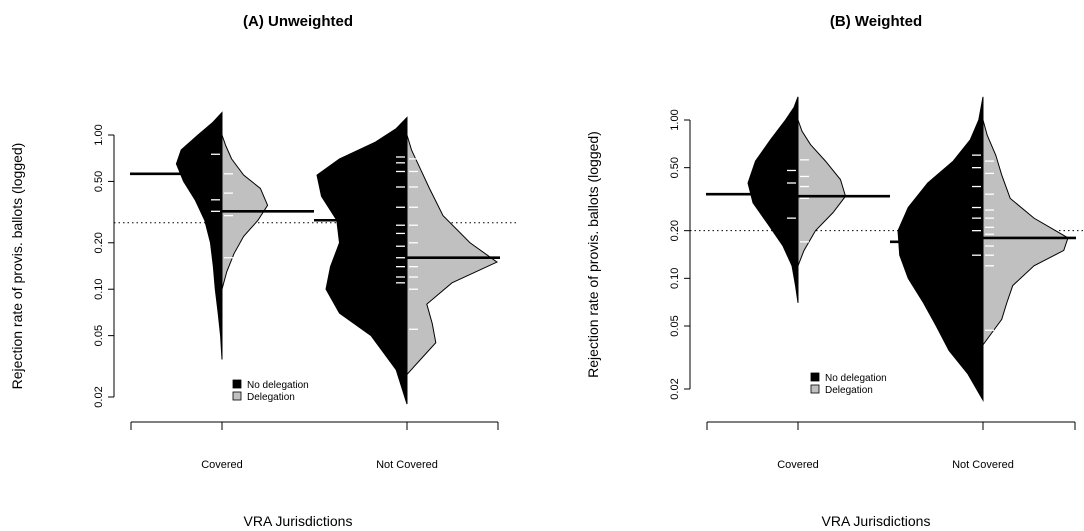  Describe the element at coordinates (298, 21) in the screenshot. I see `chart-title: (A) Unweighted` at that location.